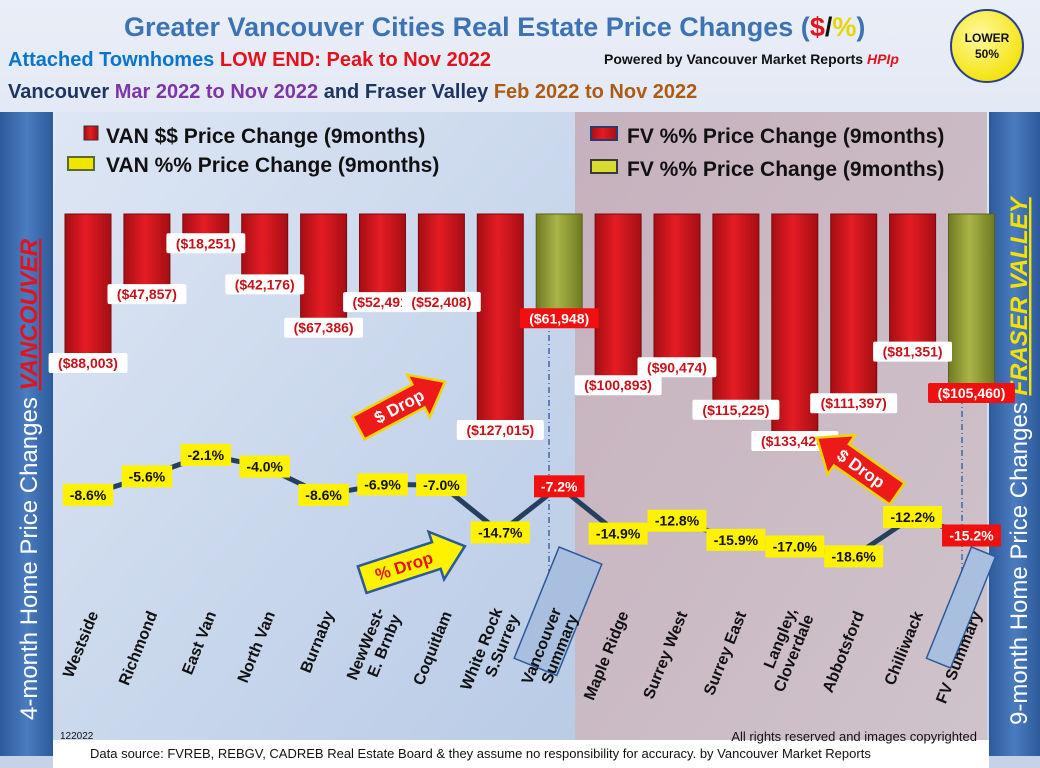 The height and width of the screenshot is (768, 1040). I want to click on left-side-panel, so click(26, 434).